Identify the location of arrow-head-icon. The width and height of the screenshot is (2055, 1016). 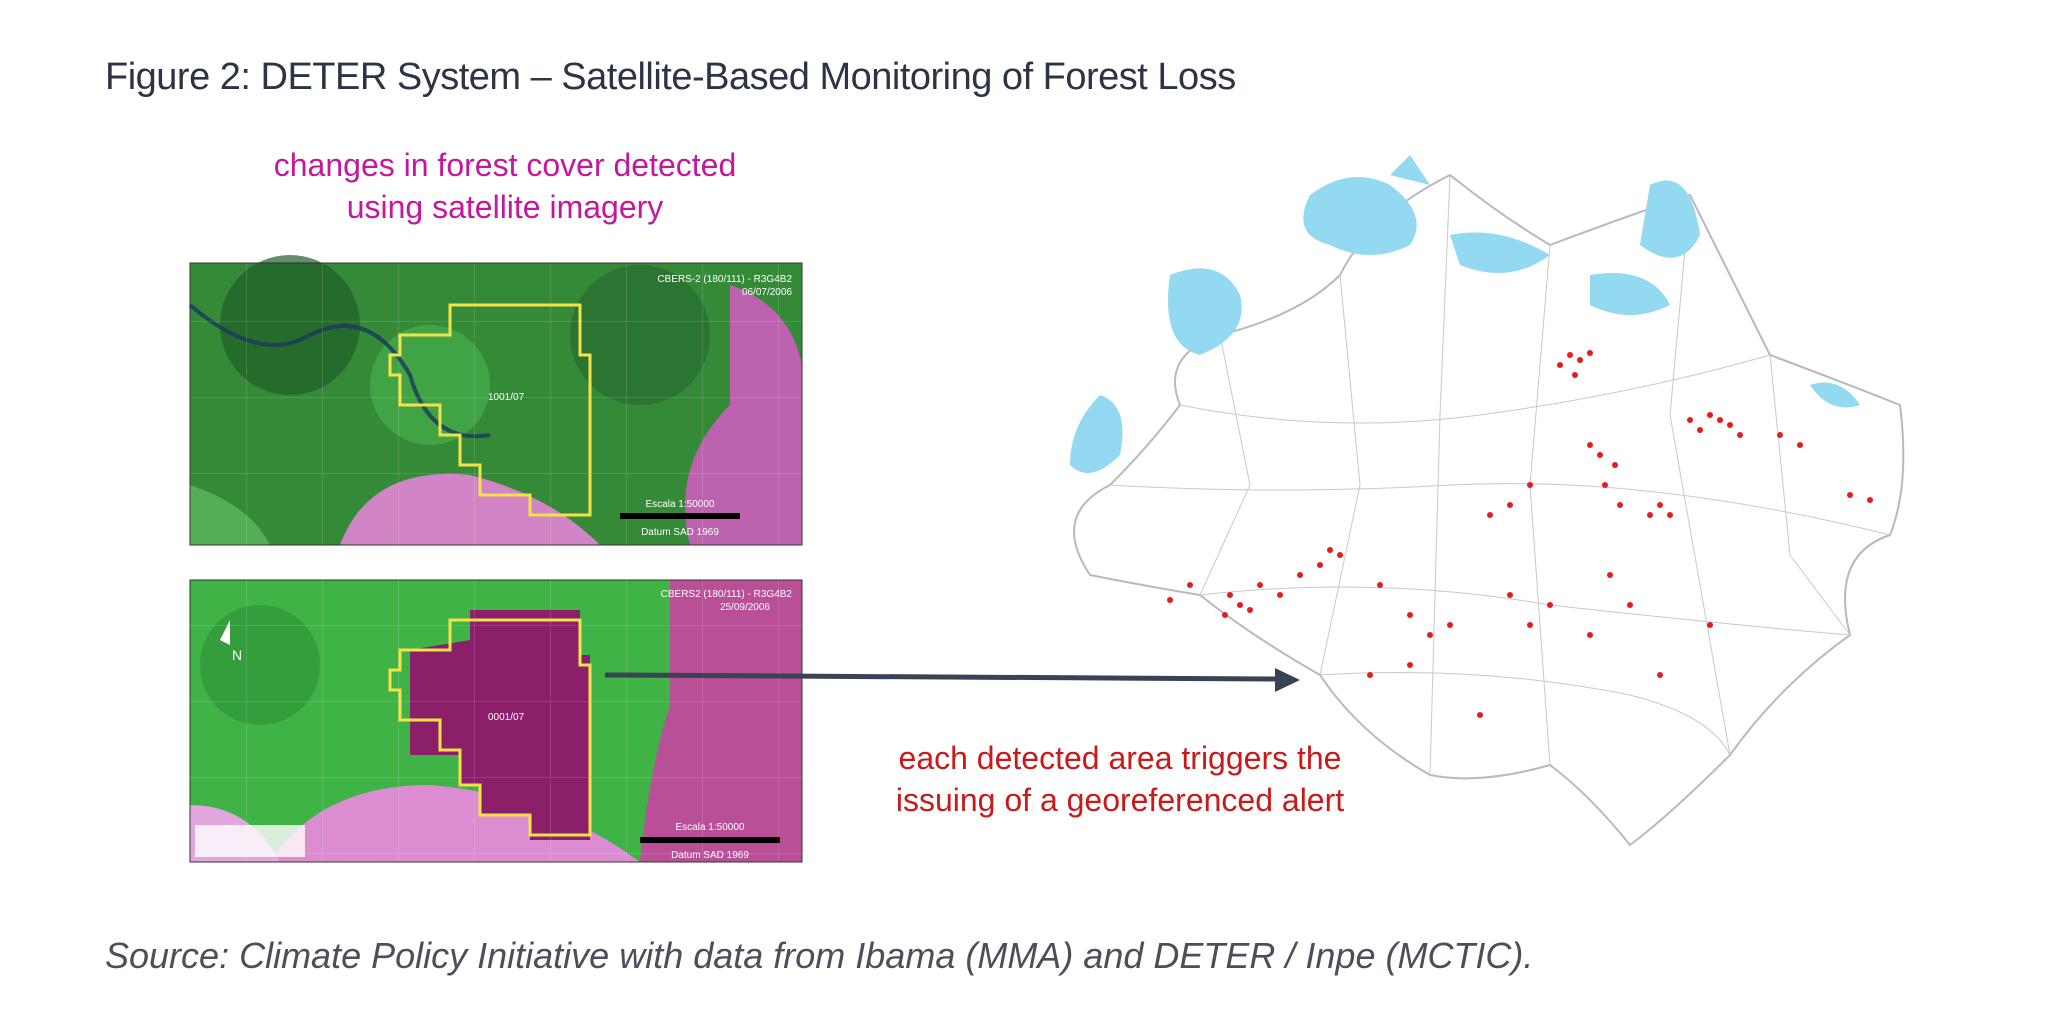
(1287, 680).